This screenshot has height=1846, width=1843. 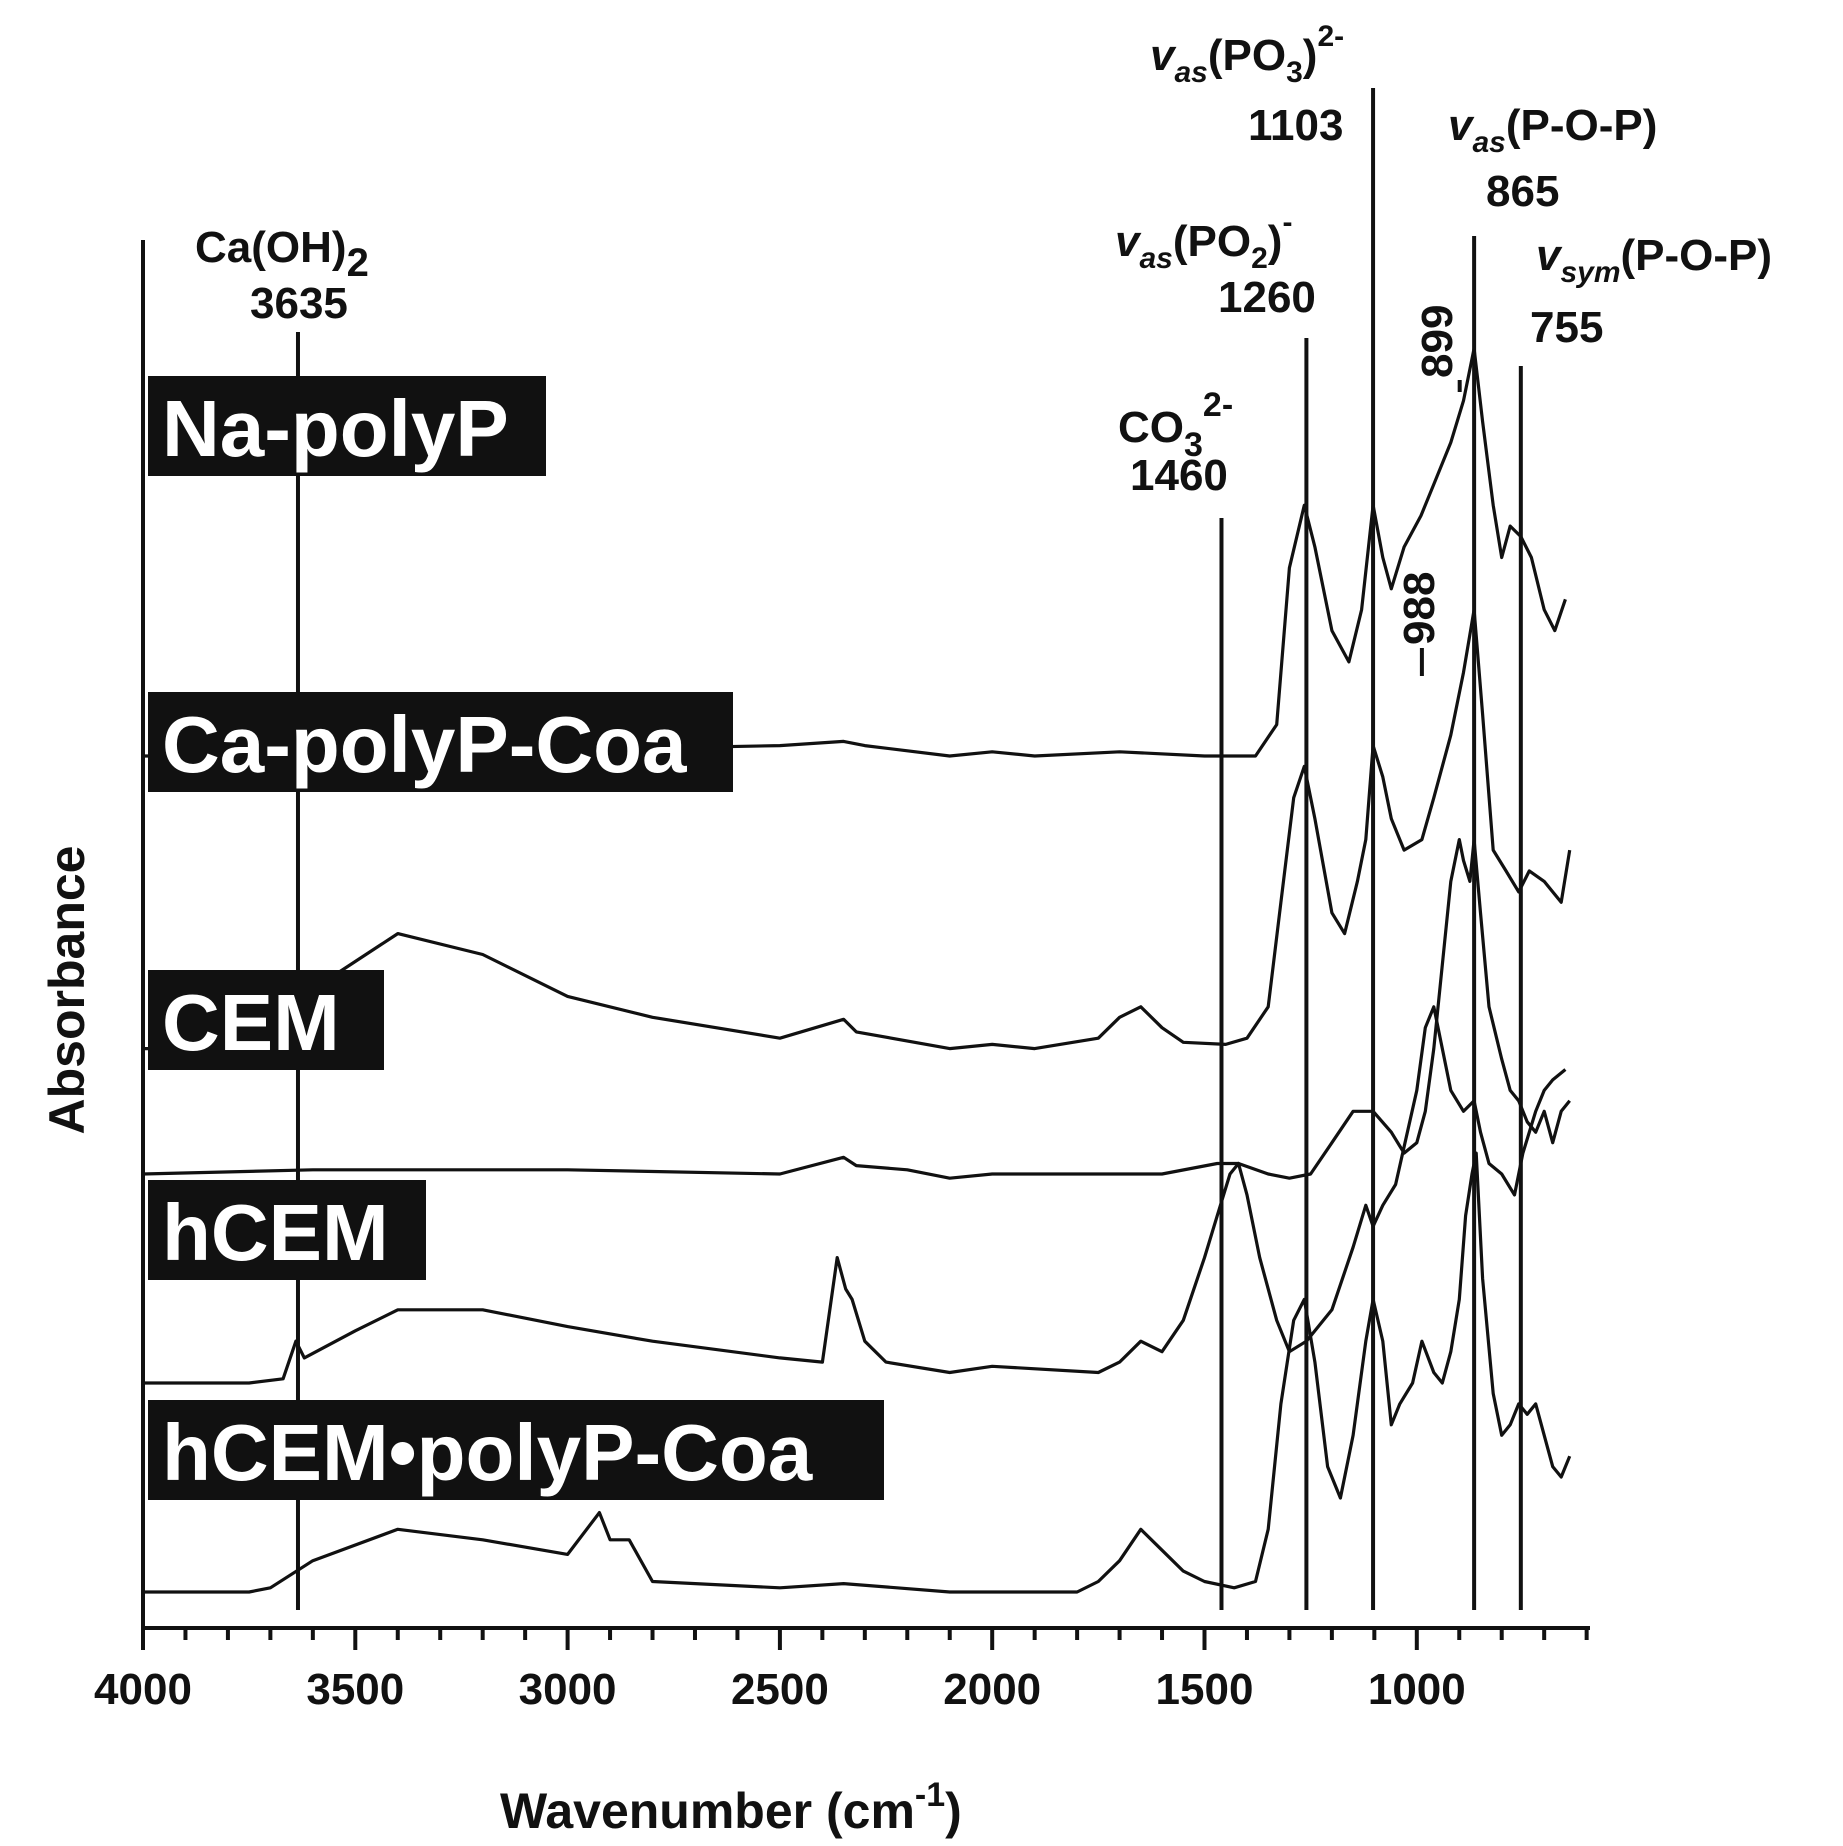 I want to click on sample-label-na-polyp: Na-polyP, so click(x=347, y=426).